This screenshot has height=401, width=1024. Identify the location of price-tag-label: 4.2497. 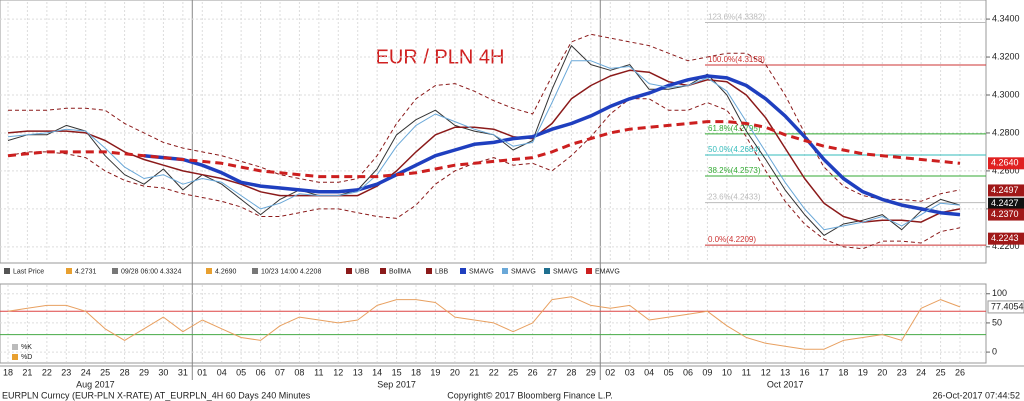
(1005, 190).